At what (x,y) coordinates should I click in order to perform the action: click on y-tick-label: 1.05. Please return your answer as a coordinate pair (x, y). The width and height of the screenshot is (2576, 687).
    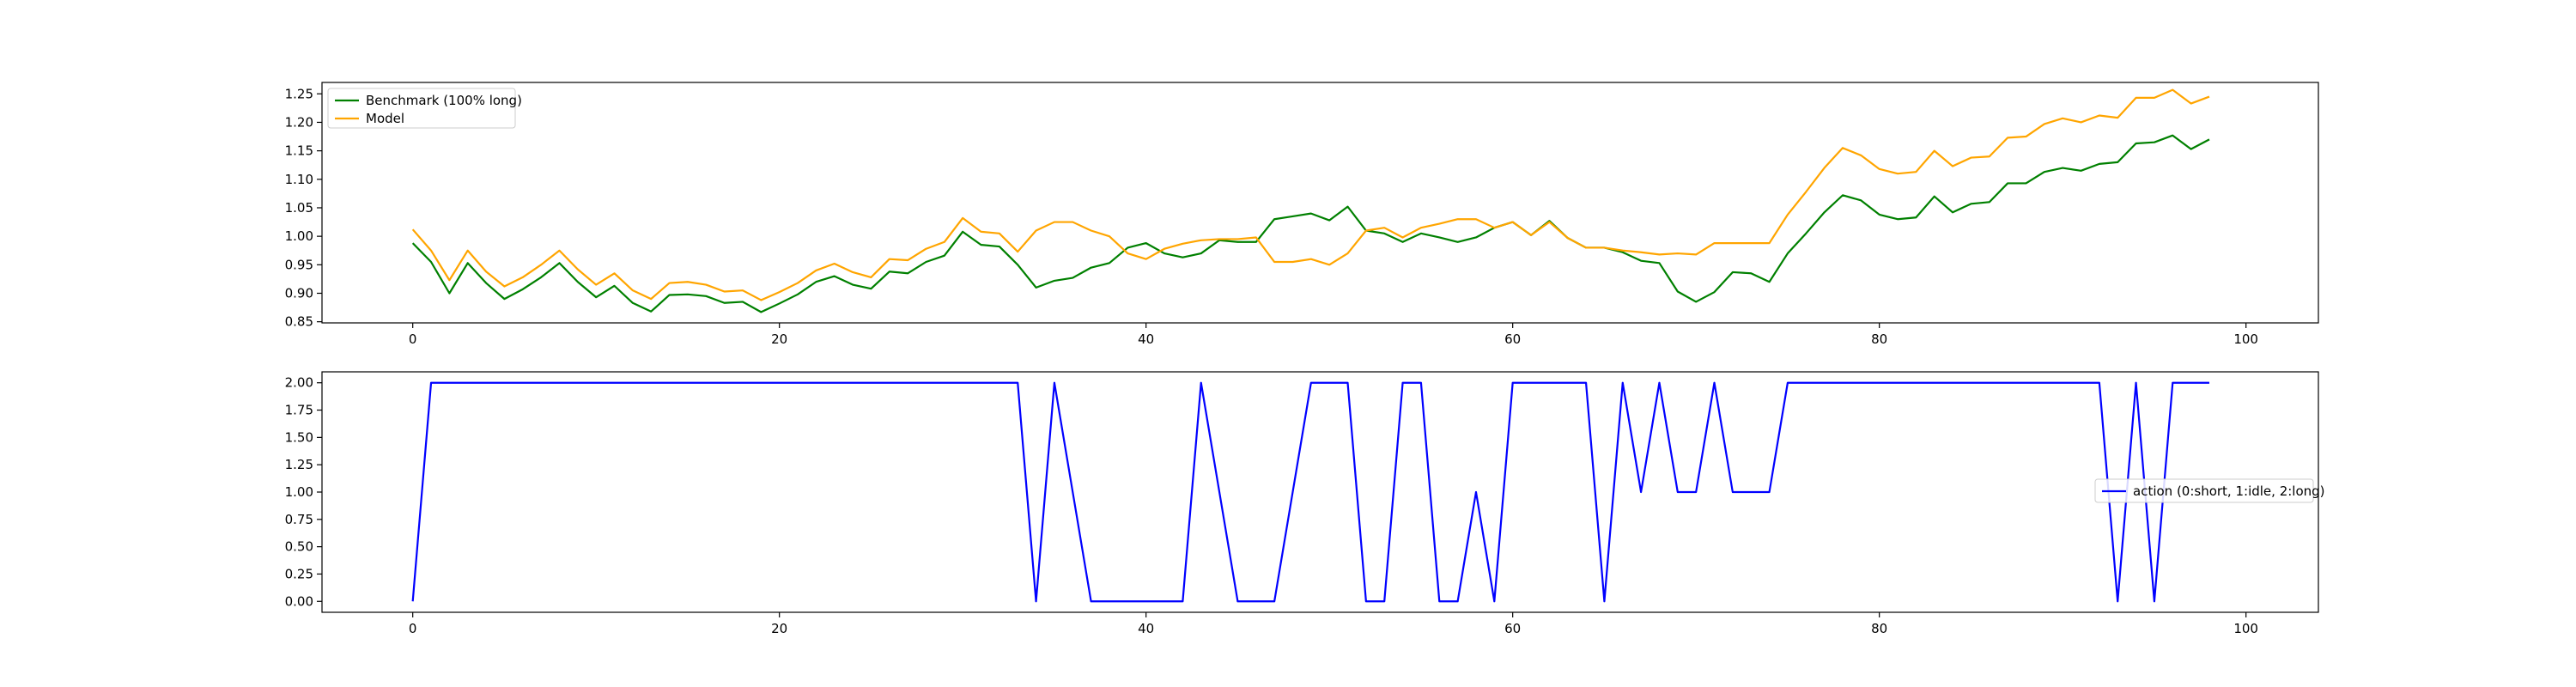
    Looking at the image, I should click on (299, 208).